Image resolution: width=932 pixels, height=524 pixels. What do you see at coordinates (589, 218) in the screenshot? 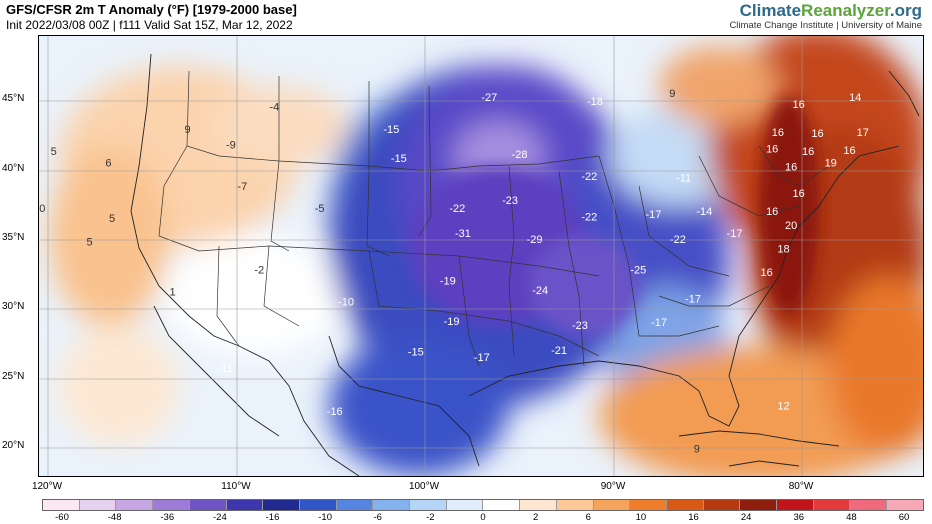
I see `anomaly-label-9: -22` at bounding box center [589, 218].